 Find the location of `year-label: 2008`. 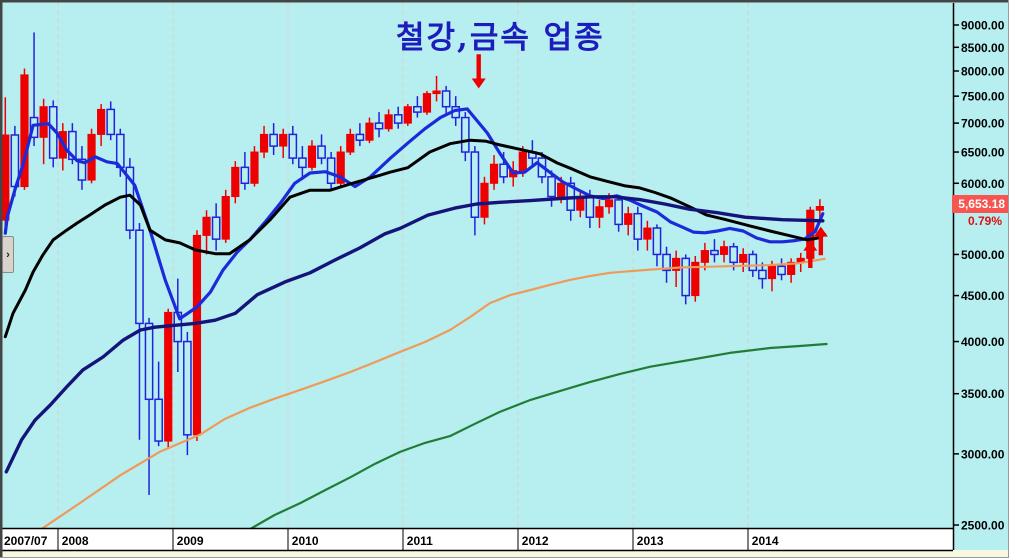

year-label: 2008 is located at coordinates (75, 541).